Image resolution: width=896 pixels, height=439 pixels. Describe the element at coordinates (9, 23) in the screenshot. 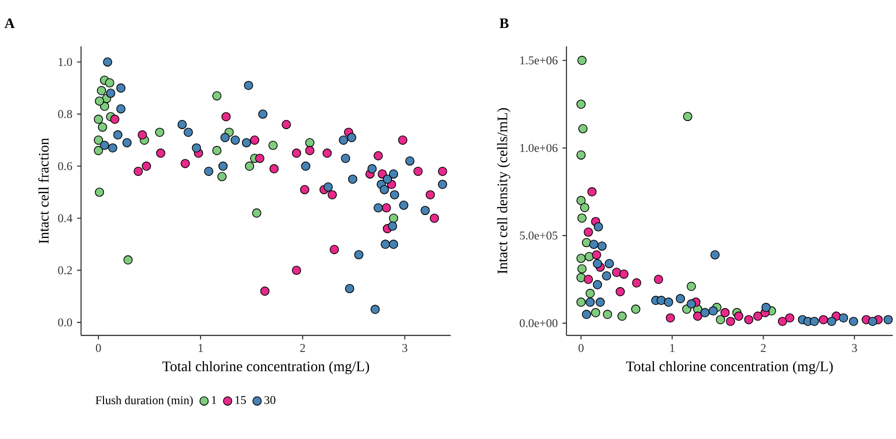

I see `chart-title: A` at that location.